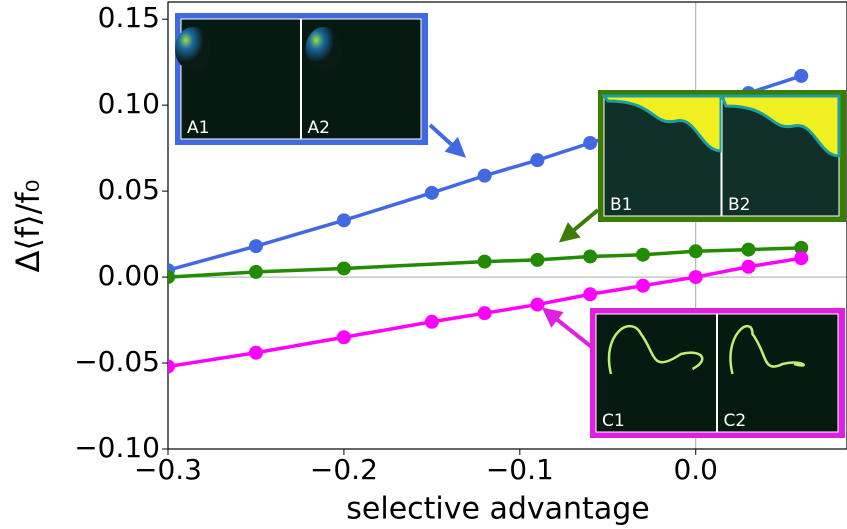 Image resolution: width=847 pixels, height=529 pixels. I want to click on x-tick-label: −0.1, so click(520, 469).